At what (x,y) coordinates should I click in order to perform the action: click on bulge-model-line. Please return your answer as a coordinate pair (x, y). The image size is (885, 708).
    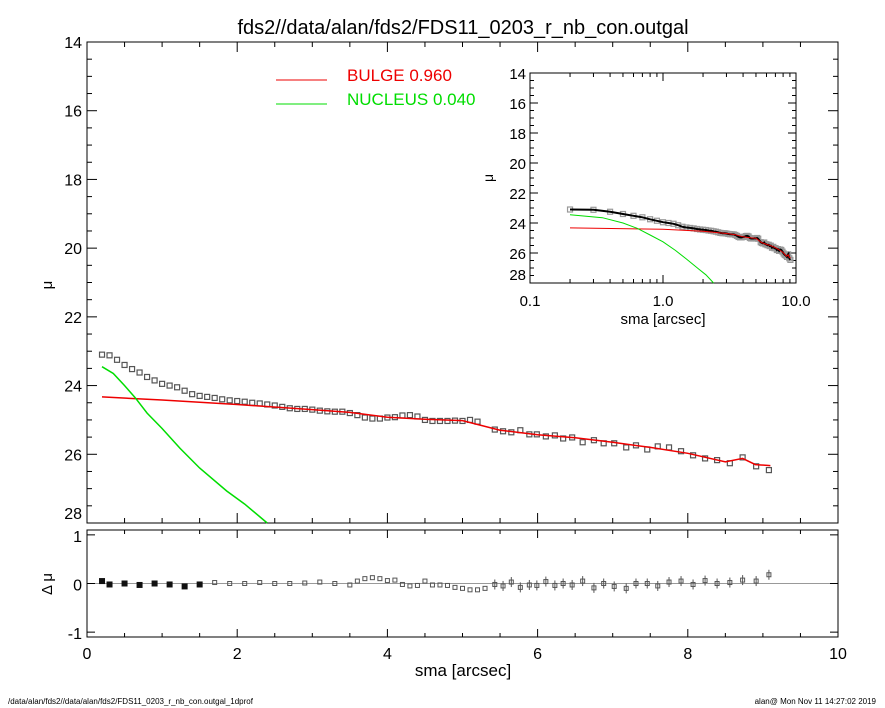
    Looking at the image, I should click on (436, 431).